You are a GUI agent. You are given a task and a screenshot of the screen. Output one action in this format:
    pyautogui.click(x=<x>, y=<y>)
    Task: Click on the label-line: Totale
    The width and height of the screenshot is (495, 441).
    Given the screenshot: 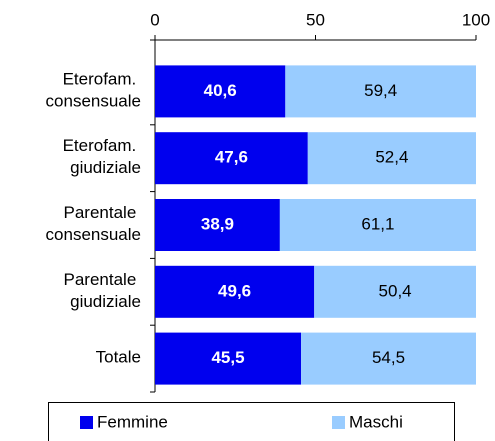 What is the action you would take?
    pyautogui.click(x=118, y=357)
    